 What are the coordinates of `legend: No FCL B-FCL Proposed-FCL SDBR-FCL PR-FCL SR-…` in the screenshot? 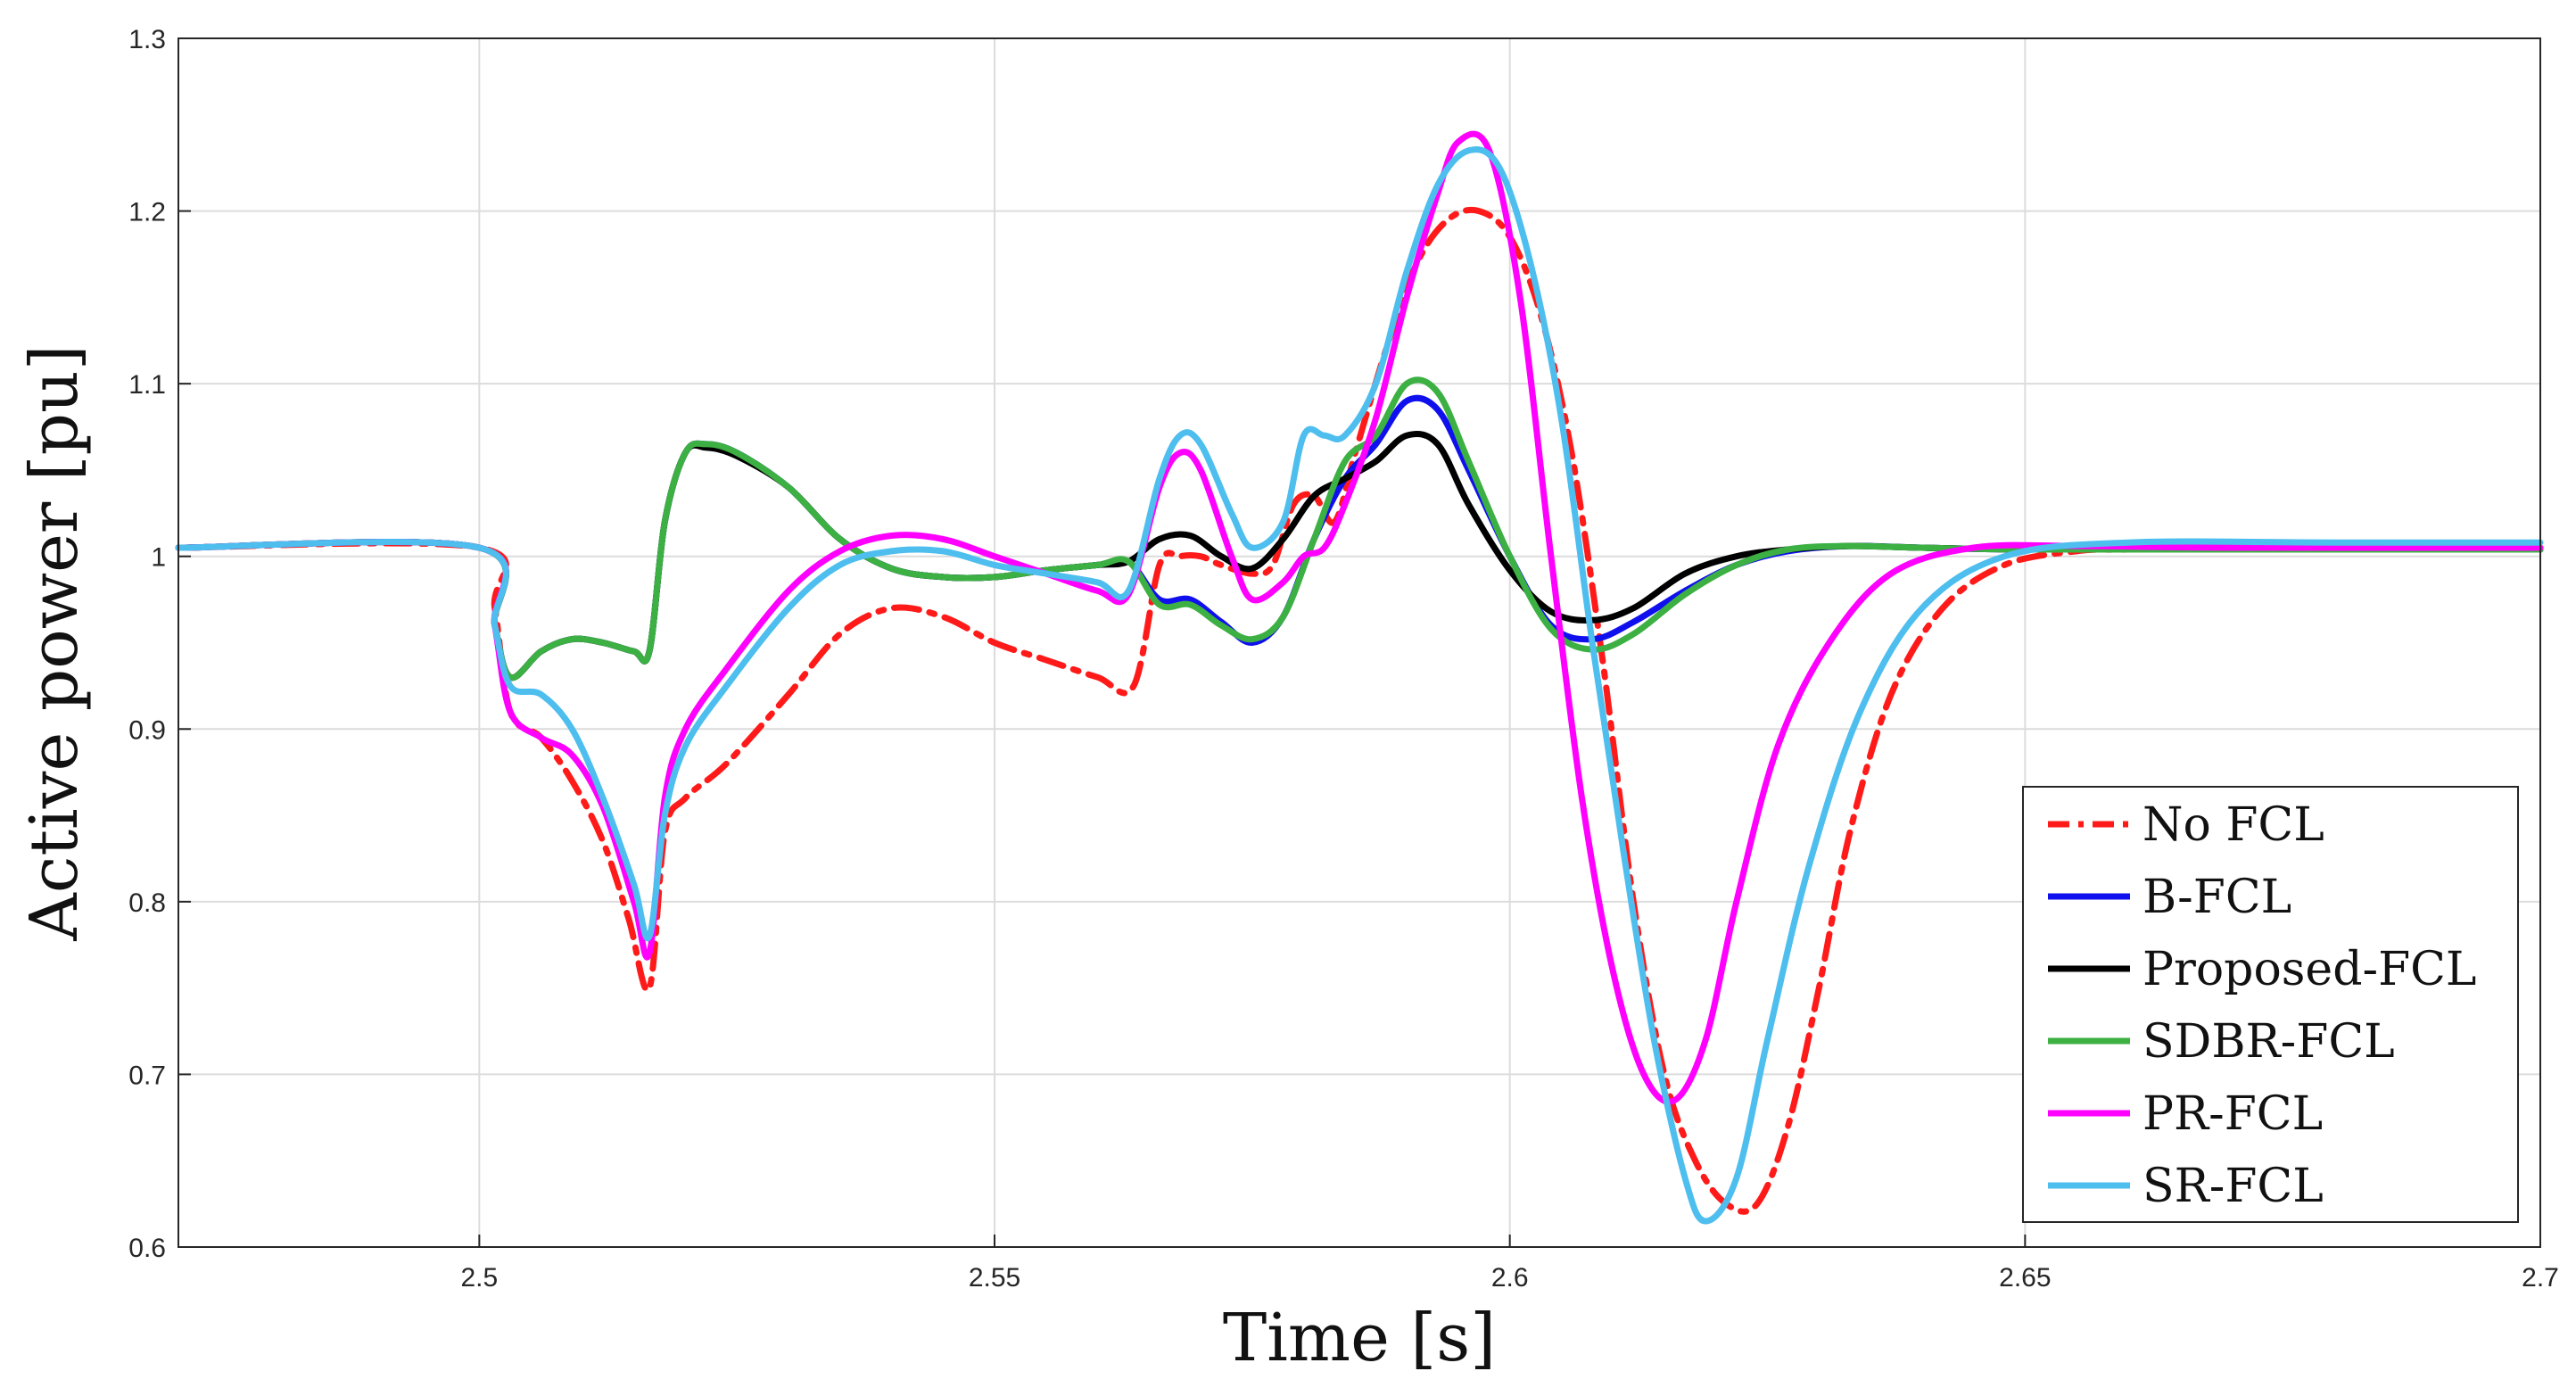 It's located at (2271, 1005).